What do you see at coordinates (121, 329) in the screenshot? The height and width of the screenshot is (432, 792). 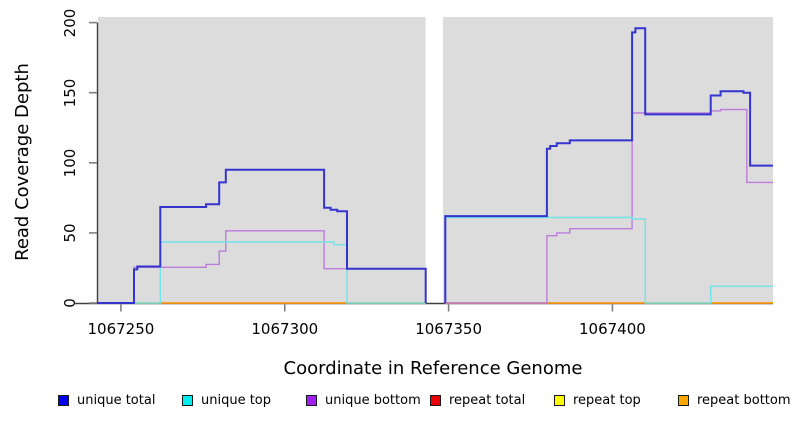 I see `x-tick-label: 1067250` at bounding box center [121, 329].